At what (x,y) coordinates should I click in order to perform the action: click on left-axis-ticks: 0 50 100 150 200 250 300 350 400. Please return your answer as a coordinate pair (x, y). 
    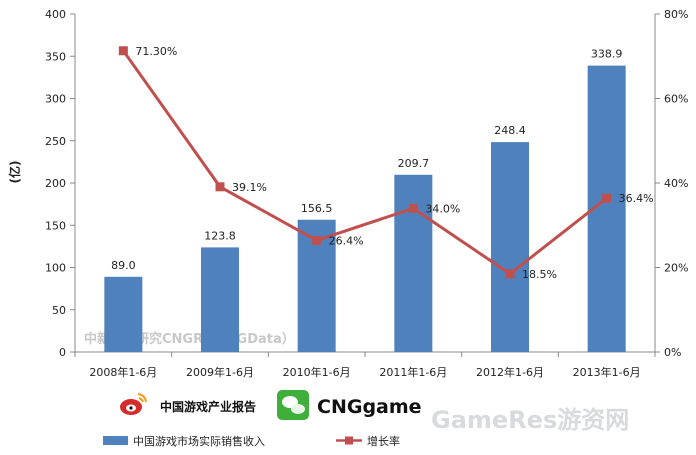
    Looking at the image, I should click on (60, 183).